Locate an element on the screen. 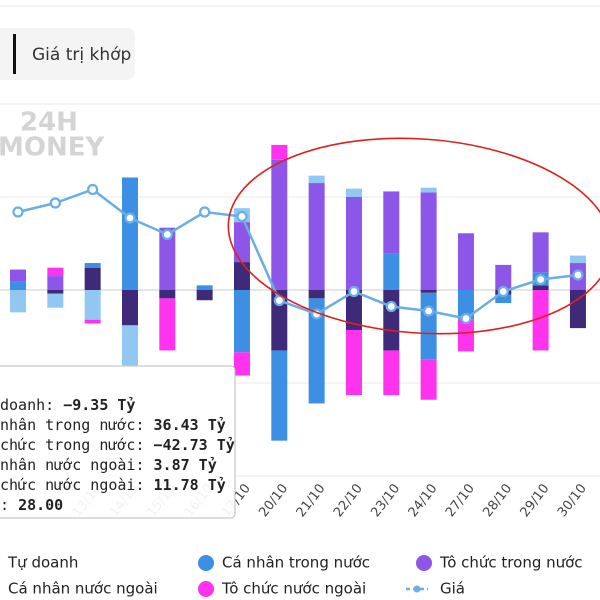  x-tick-label: 21/10 is located at coordinates (311, 500).